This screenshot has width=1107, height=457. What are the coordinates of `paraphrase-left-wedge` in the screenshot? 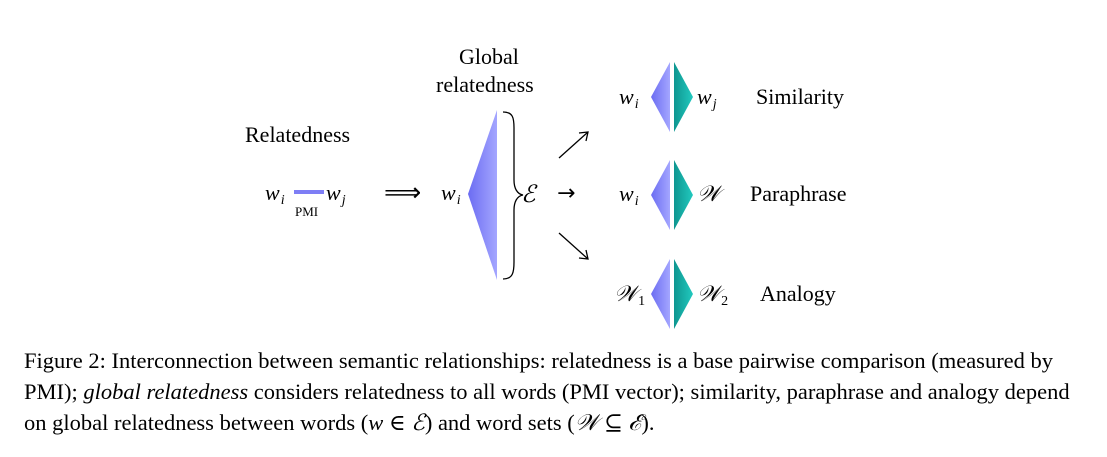 It's located at (660, 195).